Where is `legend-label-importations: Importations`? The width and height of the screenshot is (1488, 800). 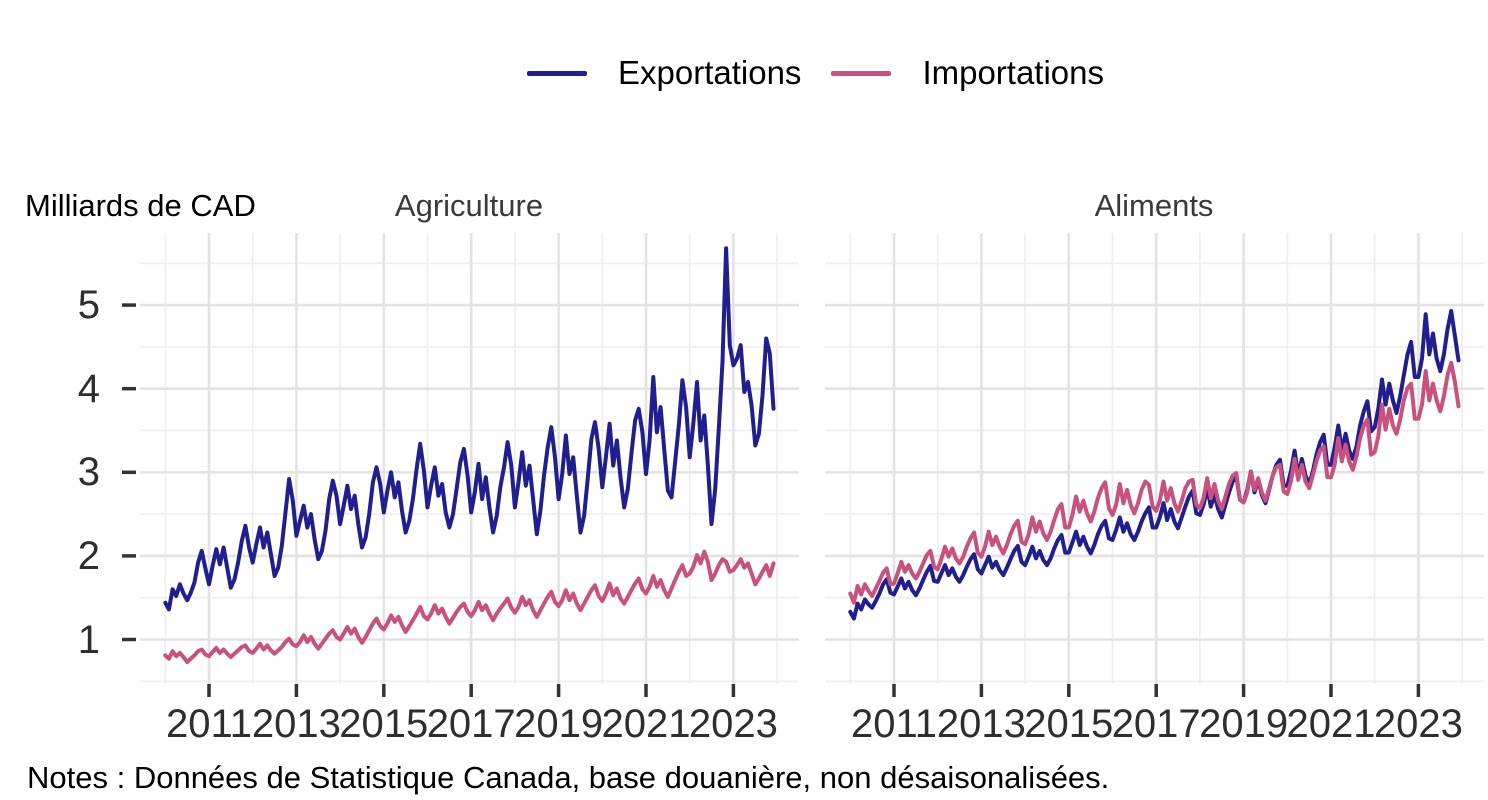 legend-label-importations: Importations is located at coordinates (1013, 72).